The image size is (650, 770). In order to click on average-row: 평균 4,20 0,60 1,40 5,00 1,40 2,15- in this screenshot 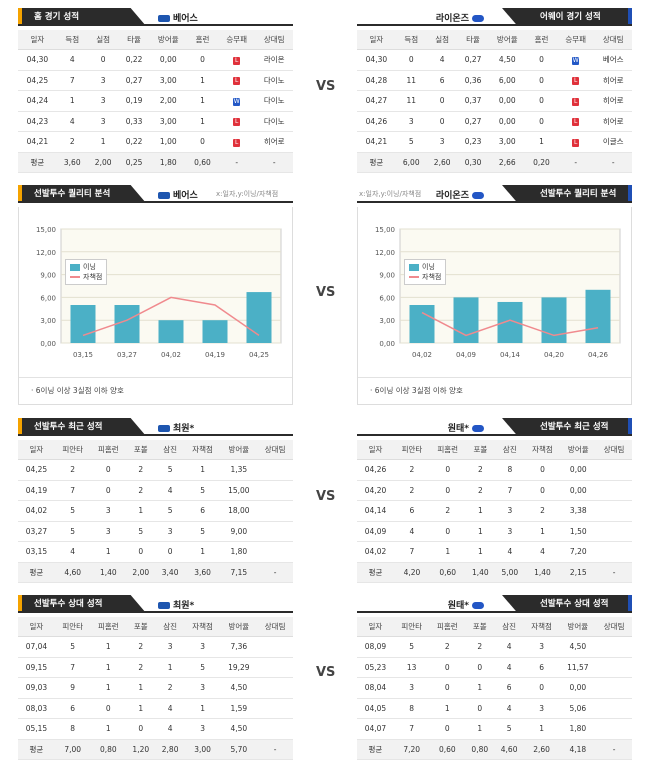, I will do `click(494, 572)`.